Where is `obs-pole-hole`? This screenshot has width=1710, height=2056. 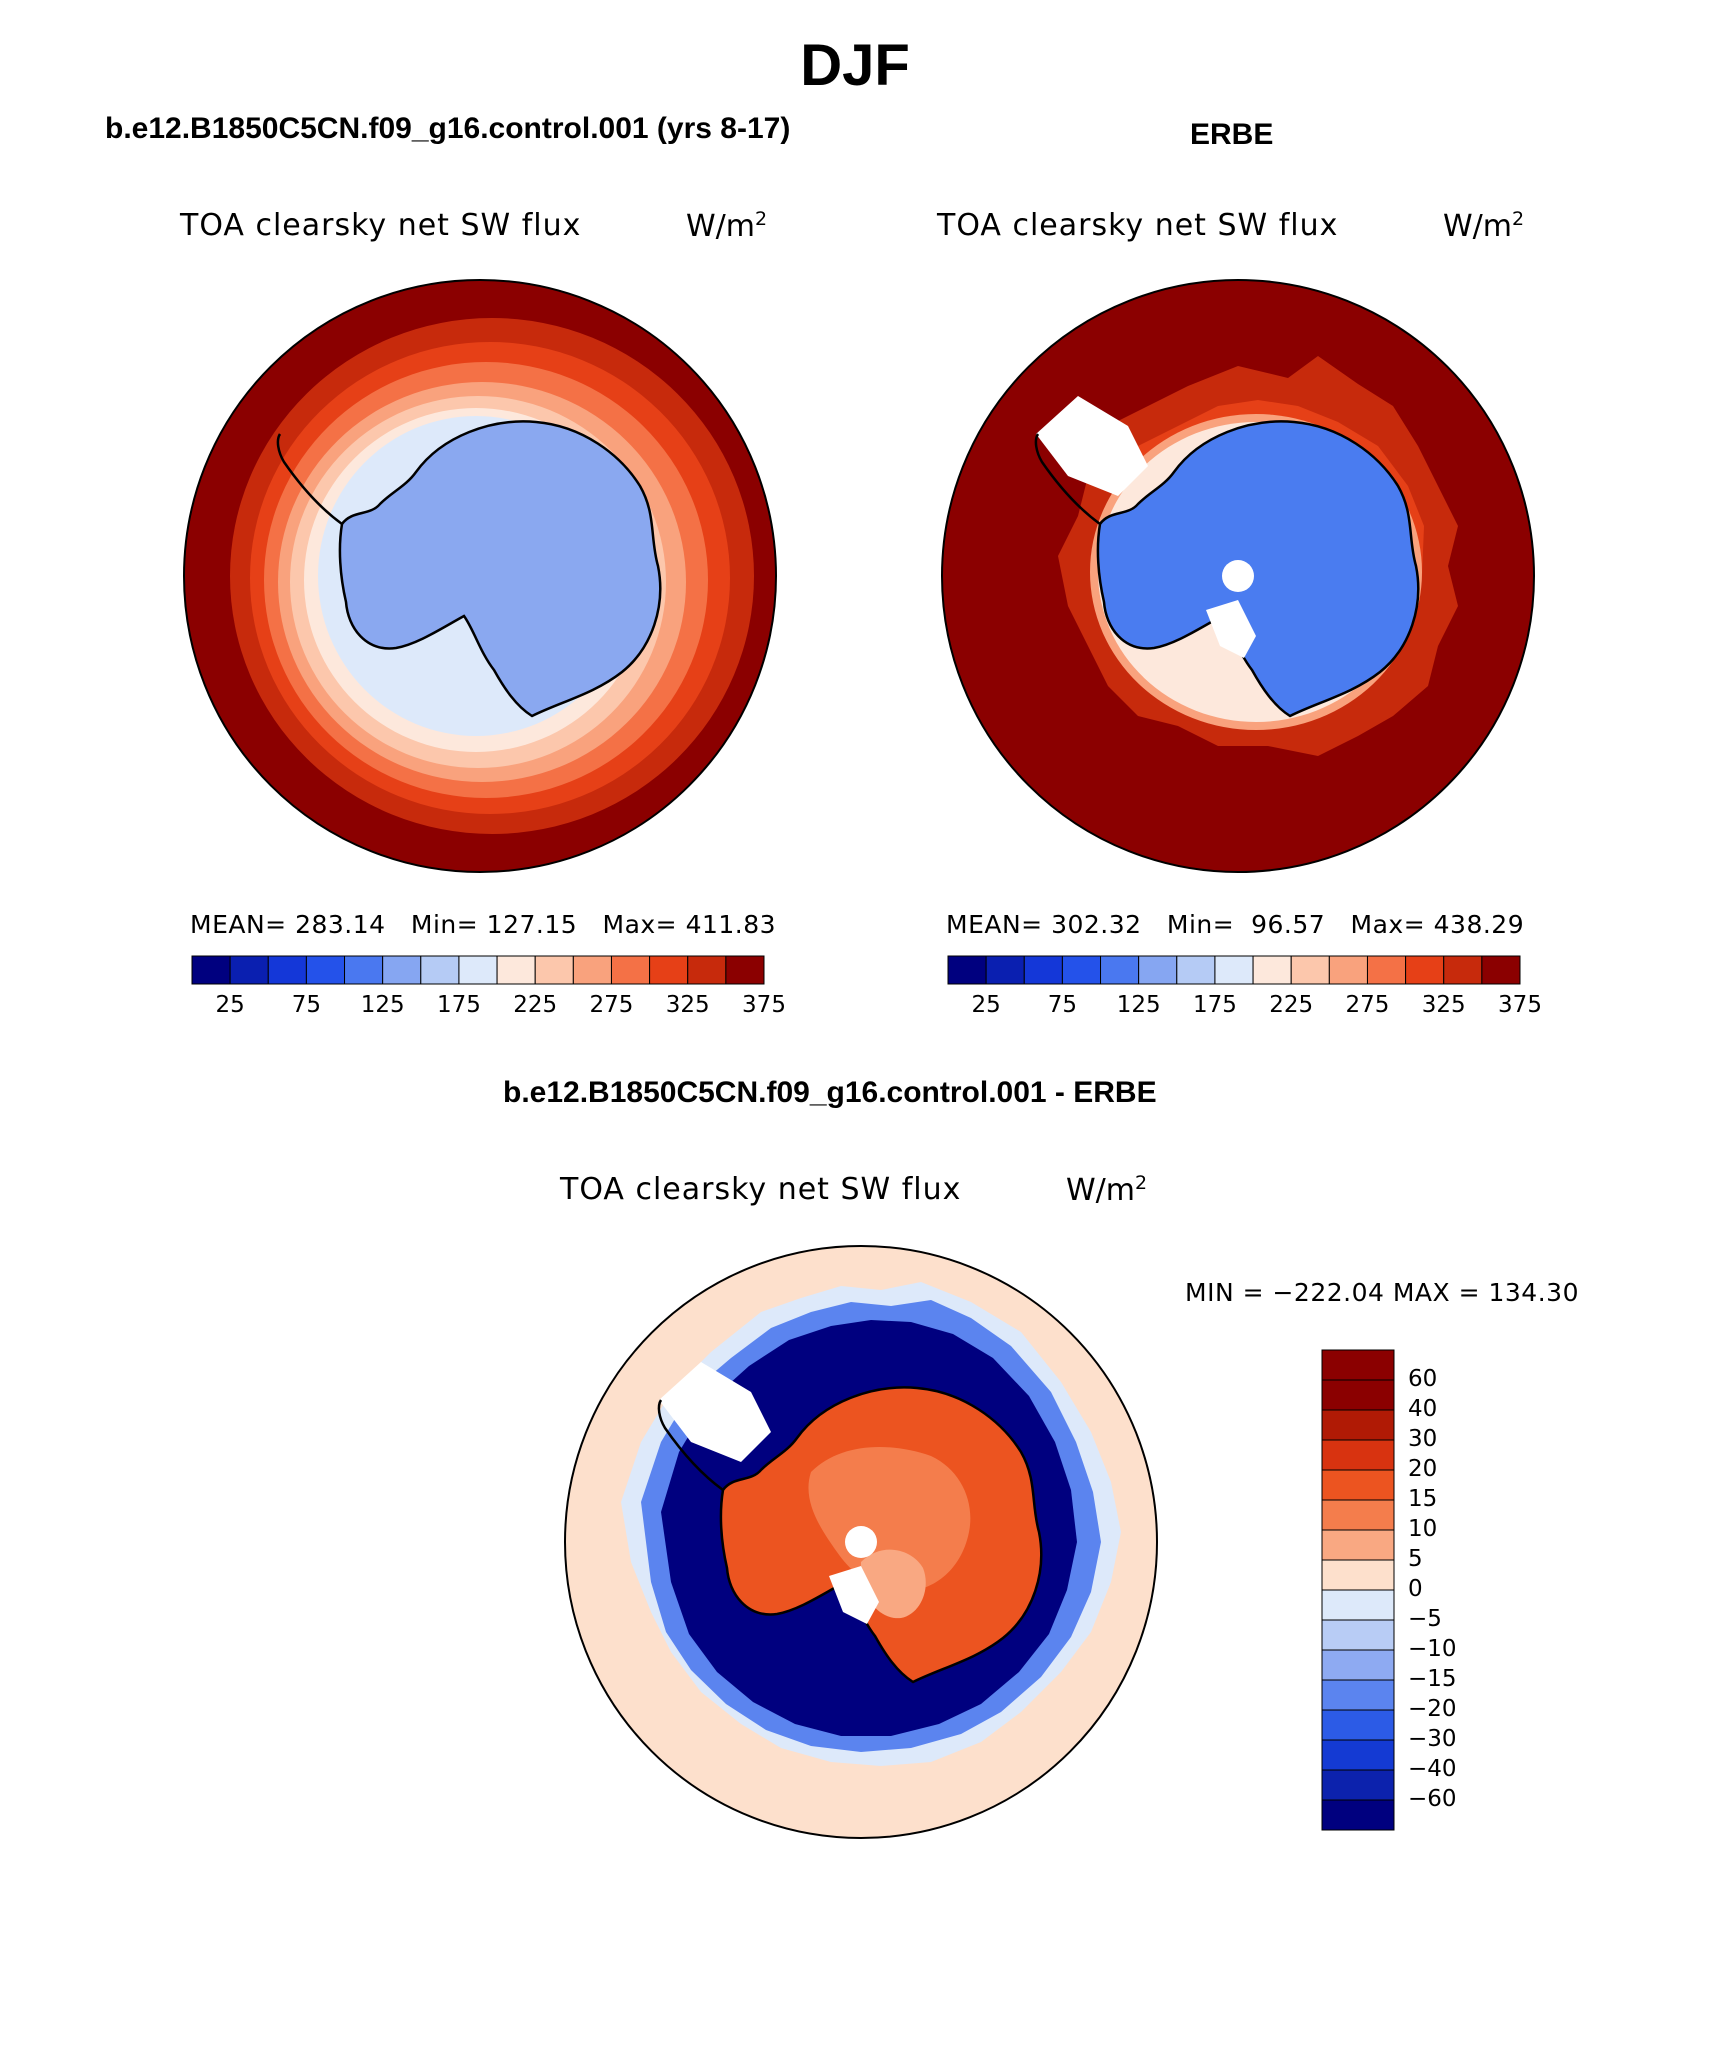 obs-pole-hole is located at coordinates (1238, 576).